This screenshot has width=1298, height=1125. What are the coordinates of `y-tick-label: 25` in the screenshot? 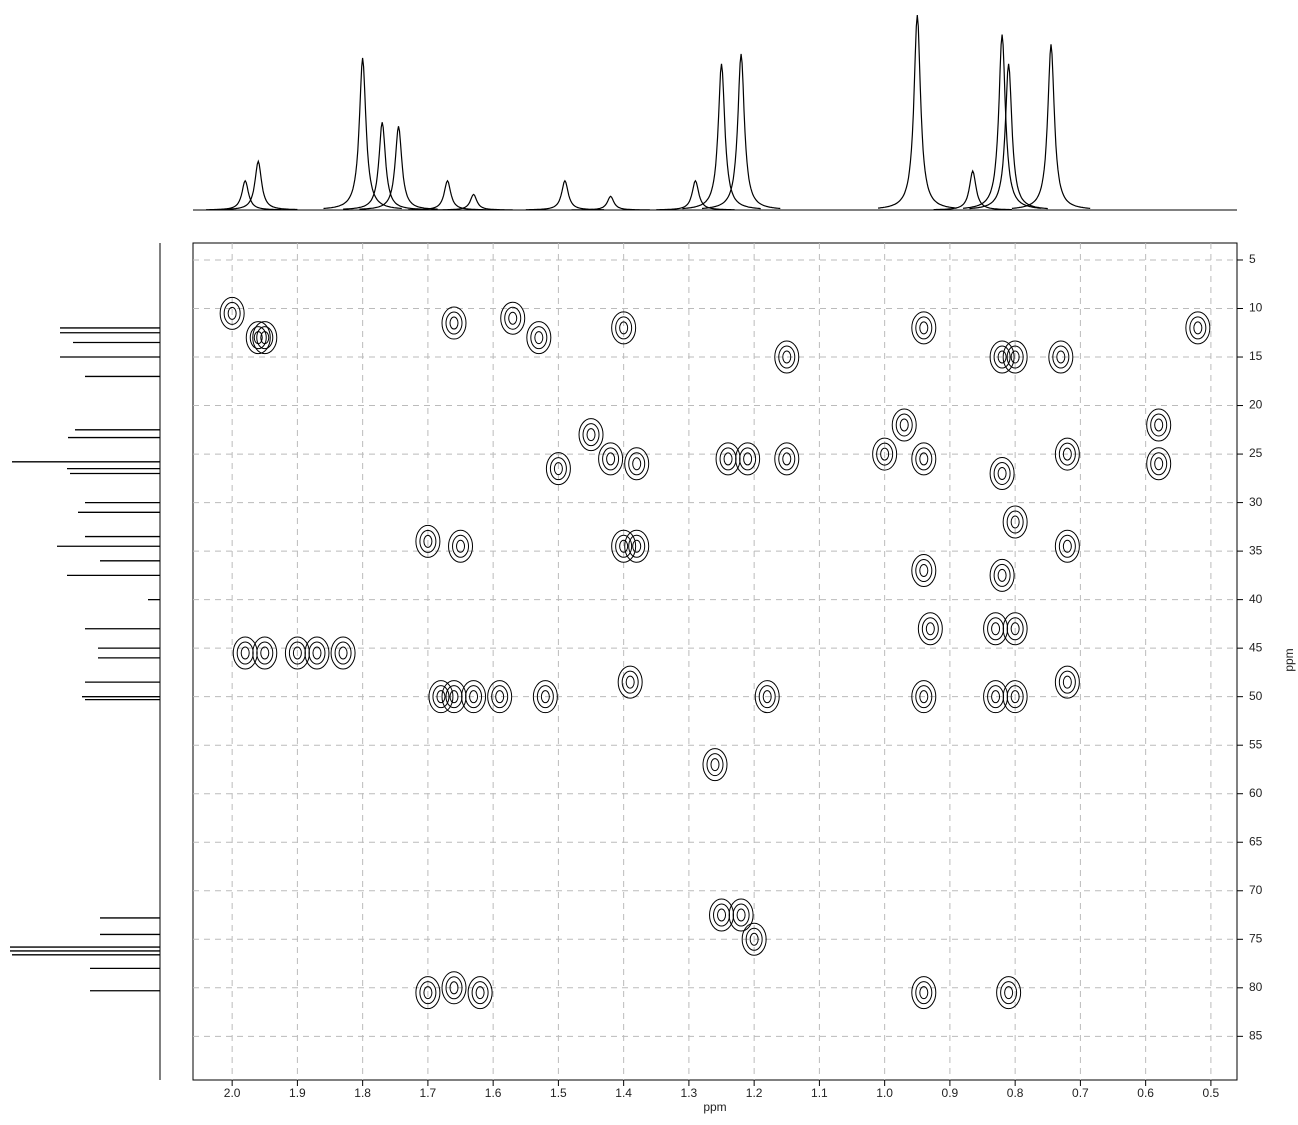 It's located at (1256, 453).